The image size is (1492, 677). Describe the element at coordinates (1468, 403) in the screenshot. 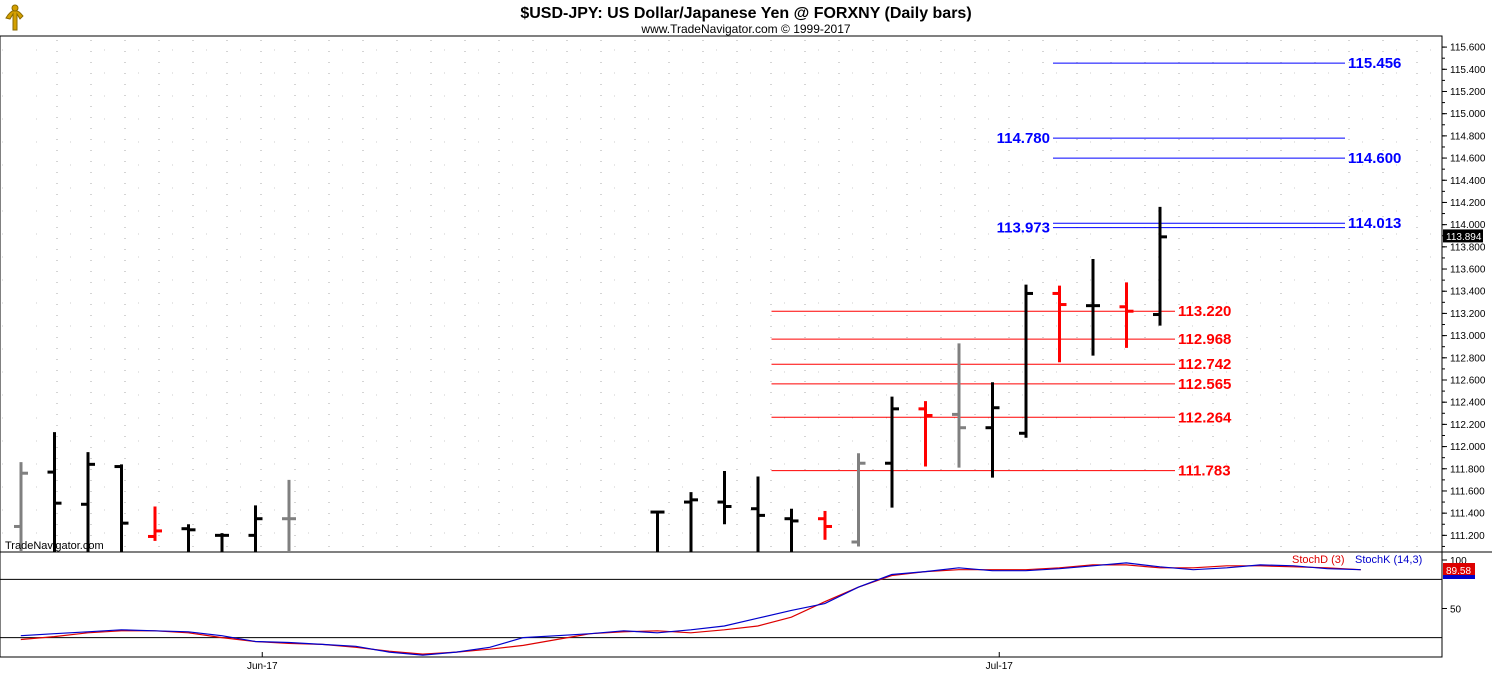

I see `price-tick-label: 112.400` at that location.